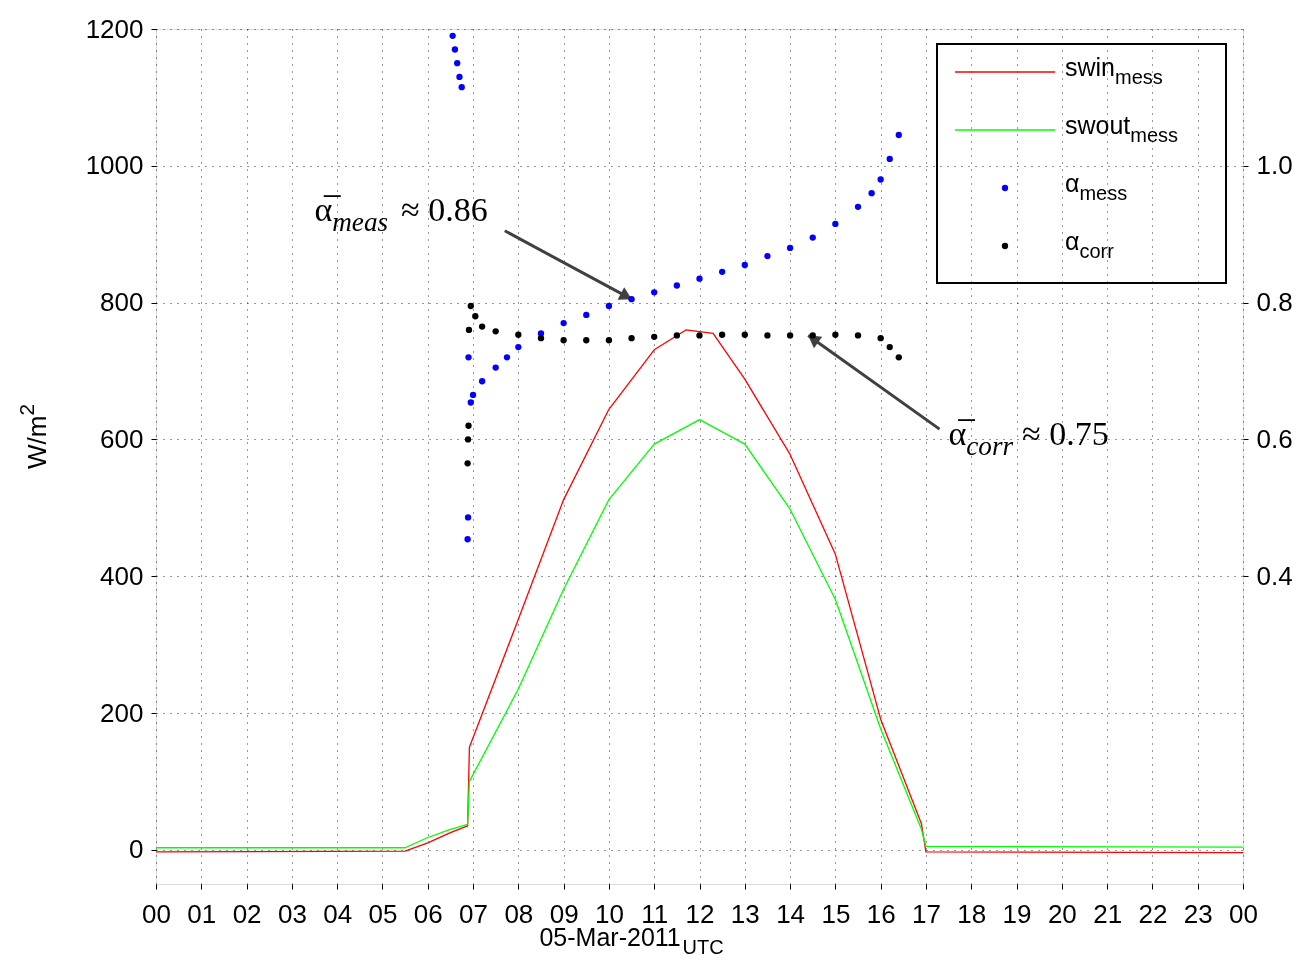  What do you see at coordinates (122, 438) in the screenshot?
I see `y-tick-label: 600` at bounding box center [122, 438].